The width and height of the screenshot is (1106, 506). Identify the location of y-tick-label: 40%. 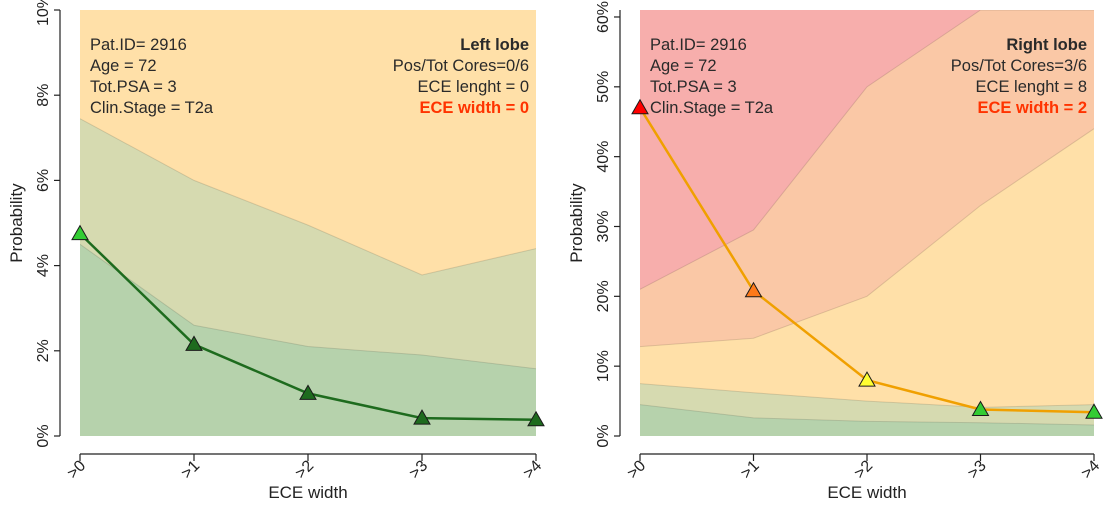
(603, 157).